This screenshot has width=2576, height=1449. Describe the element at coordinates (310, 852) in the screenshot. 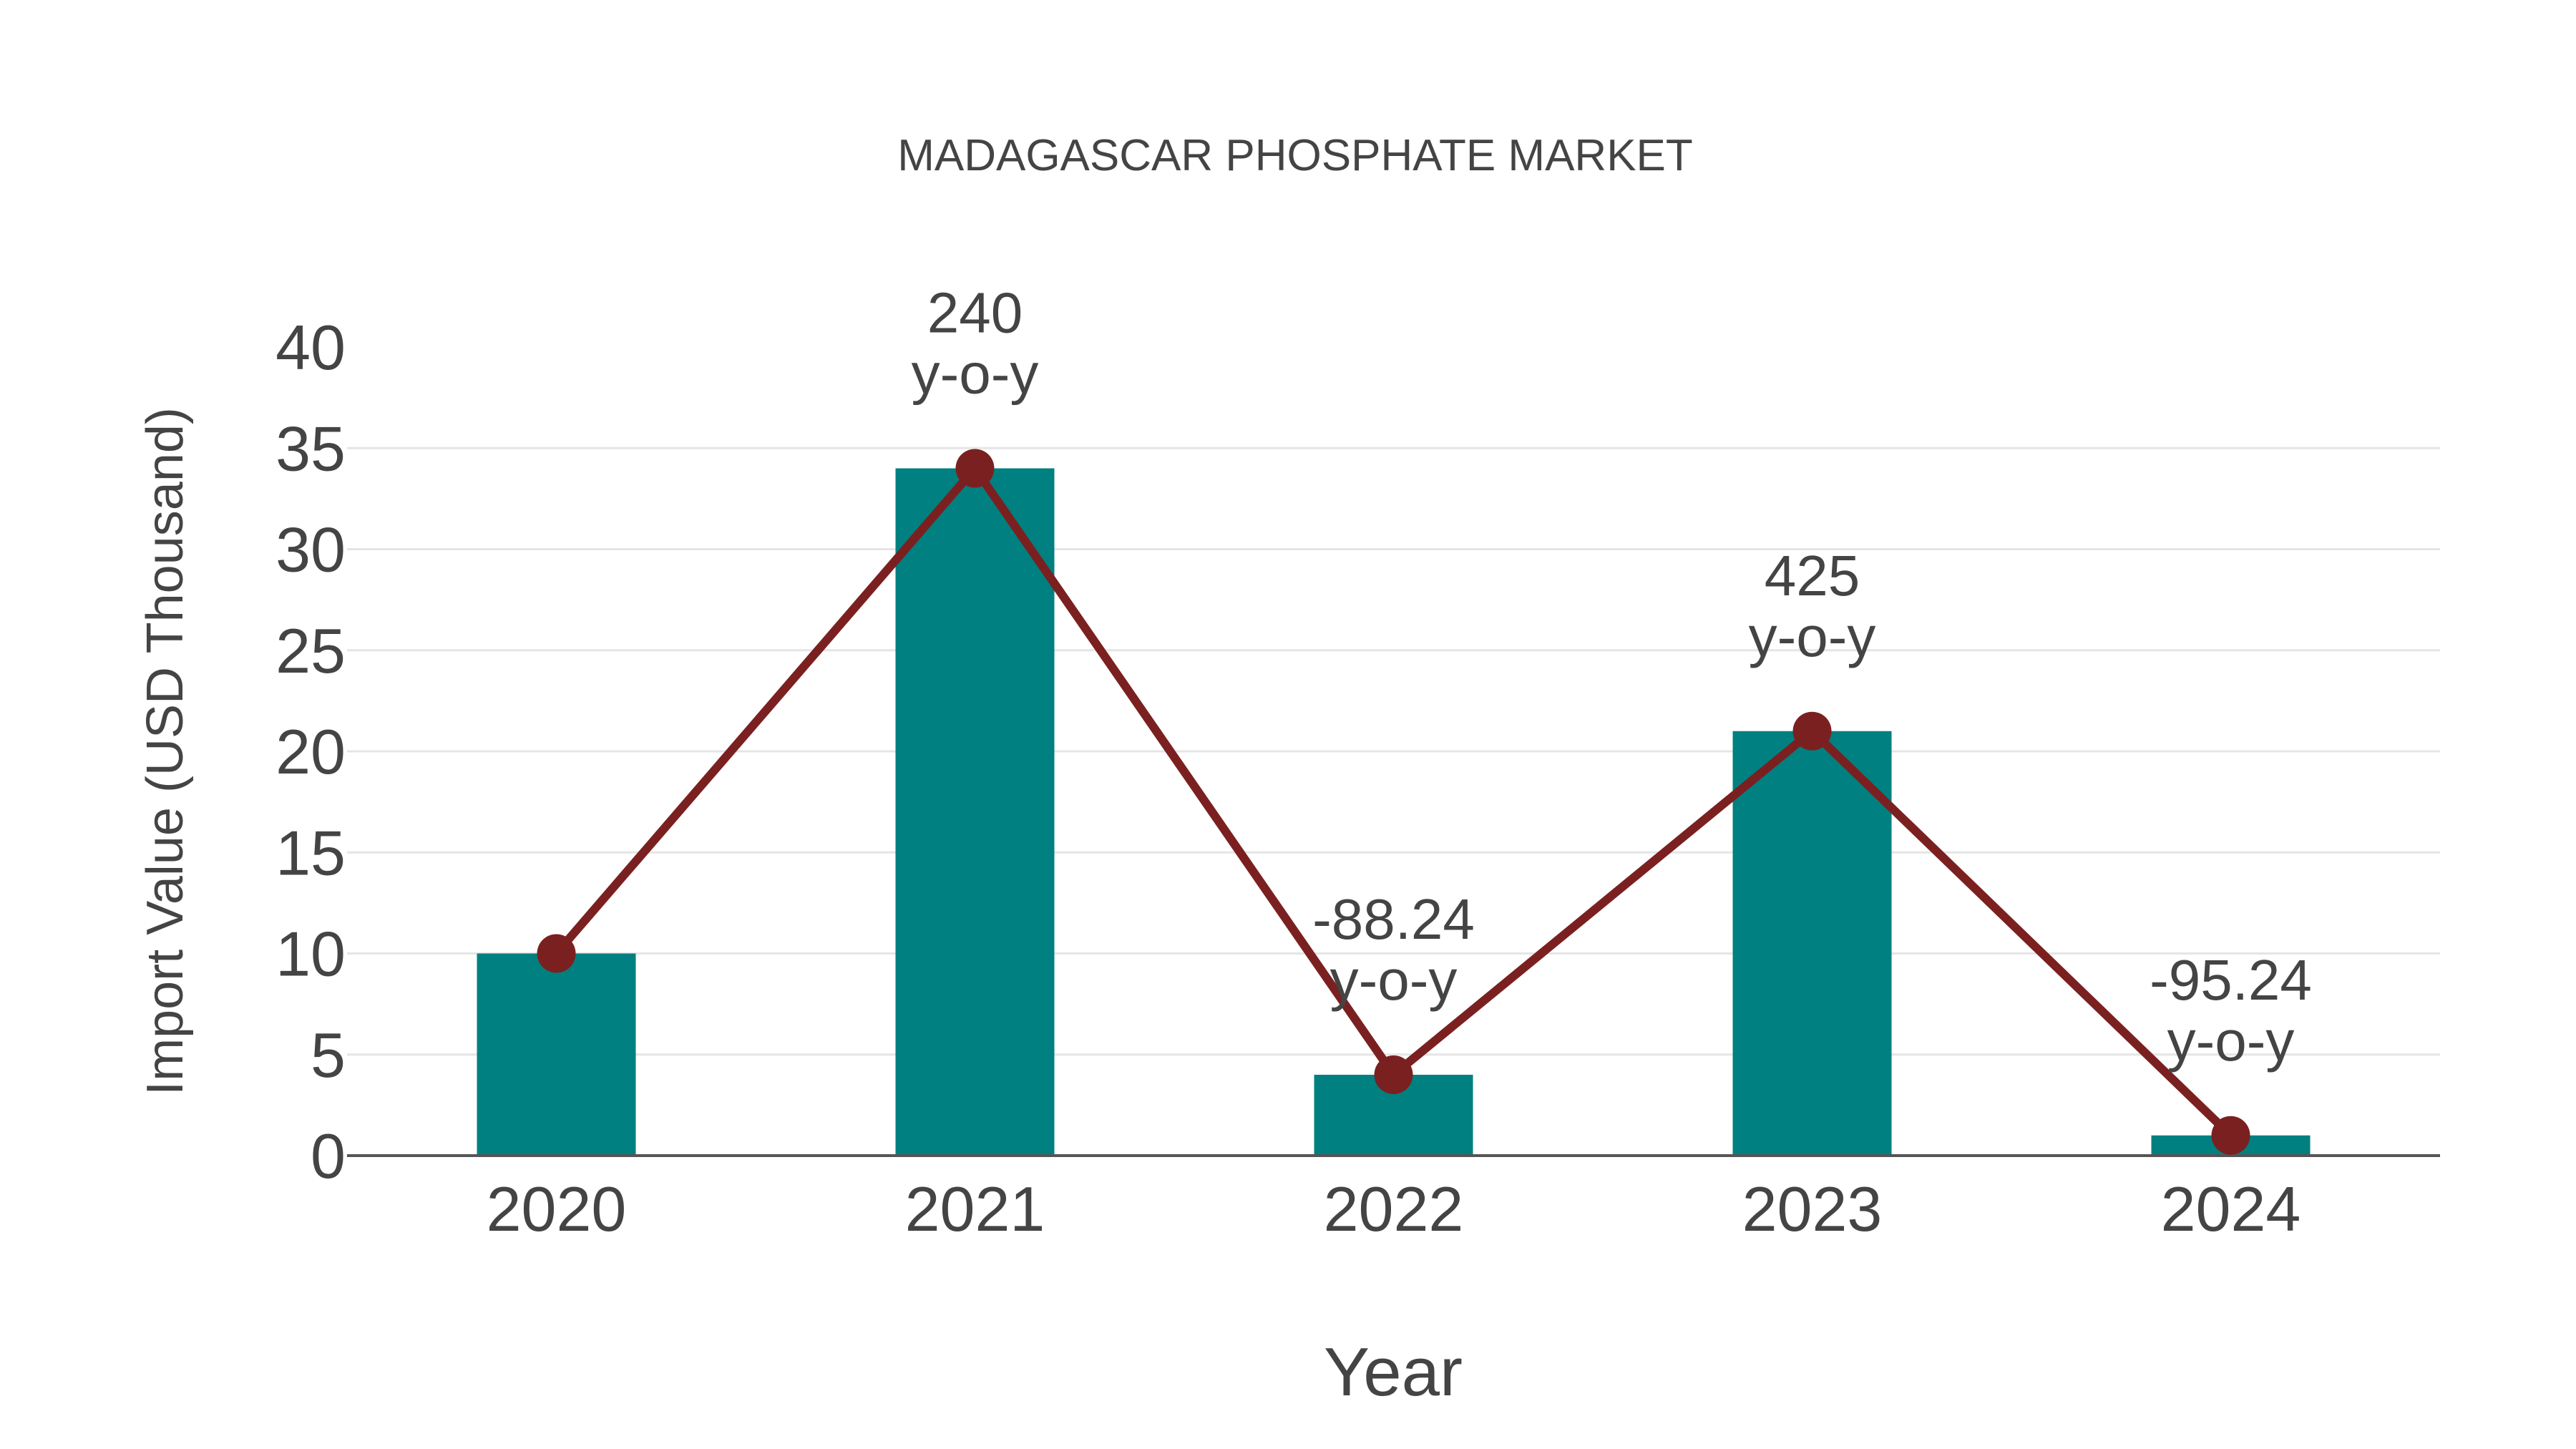

I see `y-tick-label: 15` at that location.